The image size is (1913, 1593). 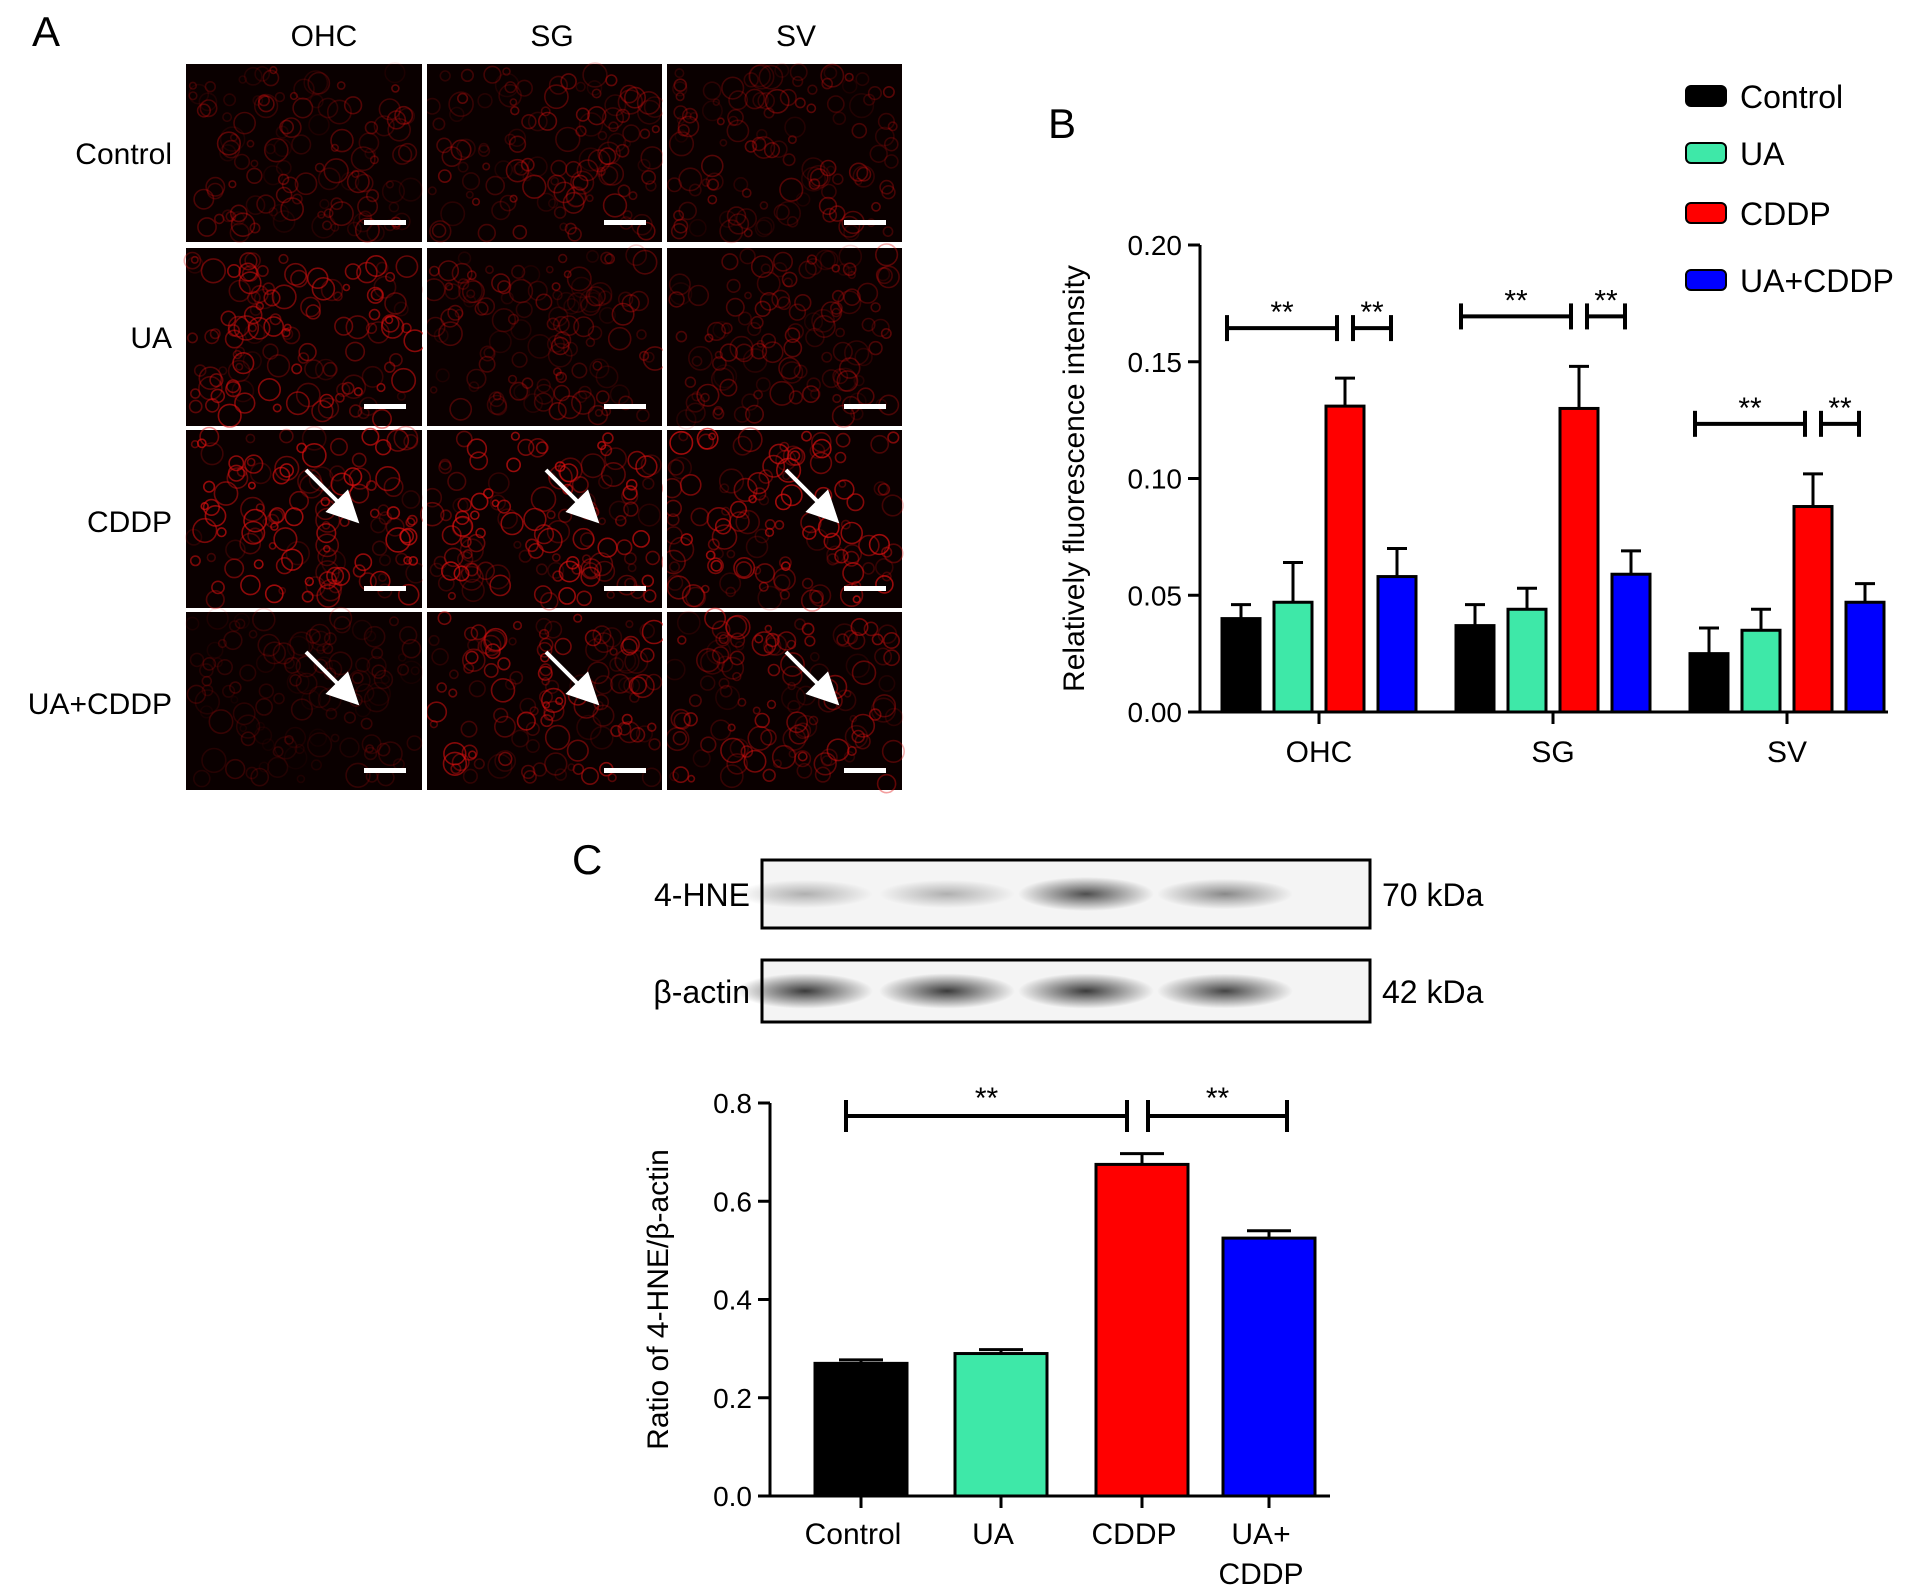 What do you see at coordinates (1787, 752) in the screenshot?
I see `x-tick-label: SV` at bounding box center [1787, 752].